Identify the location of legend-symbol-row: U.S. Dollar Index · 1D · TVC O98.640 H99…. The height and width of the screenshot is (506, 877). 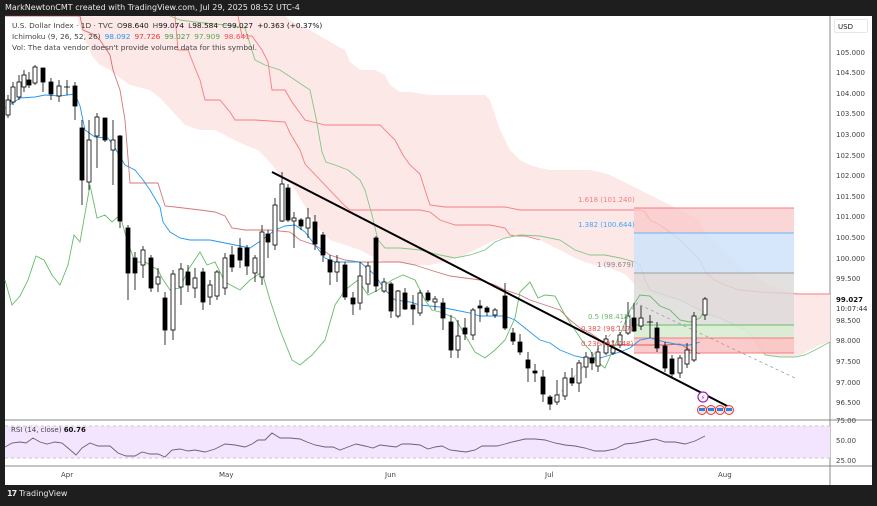
(167, 25).